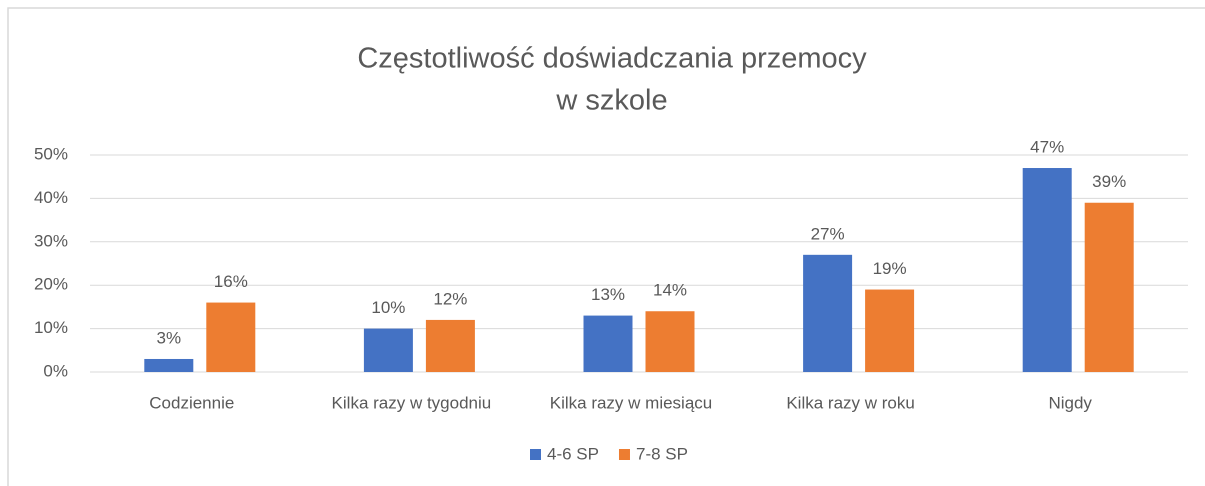 This screenshot has height=486, width=1205. Describe the element at coordinates (231, 281) in the screenshot. I see `data-label: 16%` at that location.